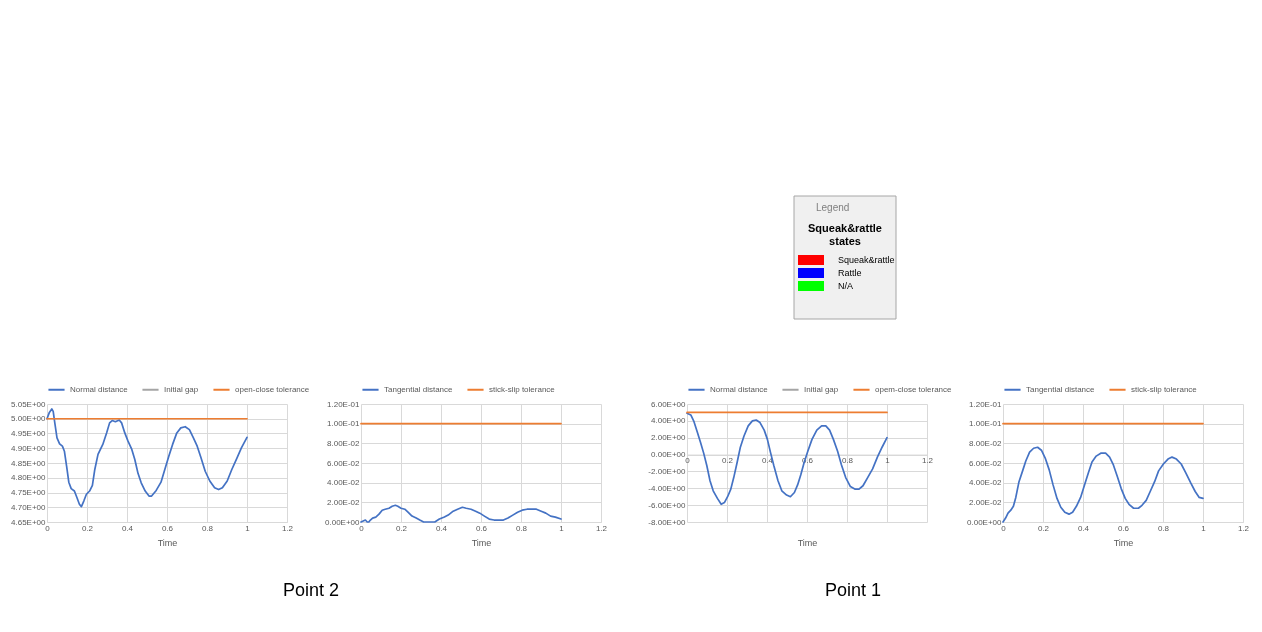 Image resolution: width=1262 pixels, height=632 pixels. I want to click on text: Point 1, so click(853, 590).